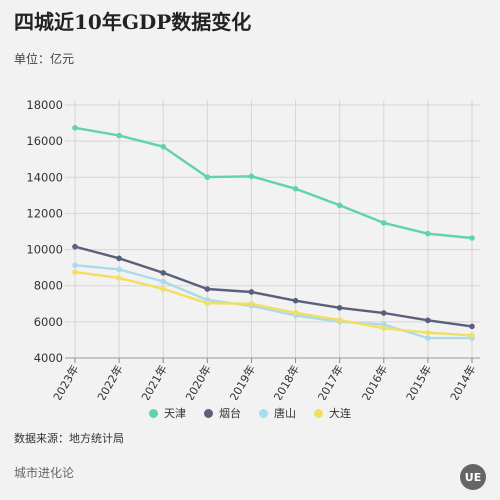 Image resolution: width=500 pixels, height=500 pixels. I want to click on legend-item: 烟台, so click(222, 413).